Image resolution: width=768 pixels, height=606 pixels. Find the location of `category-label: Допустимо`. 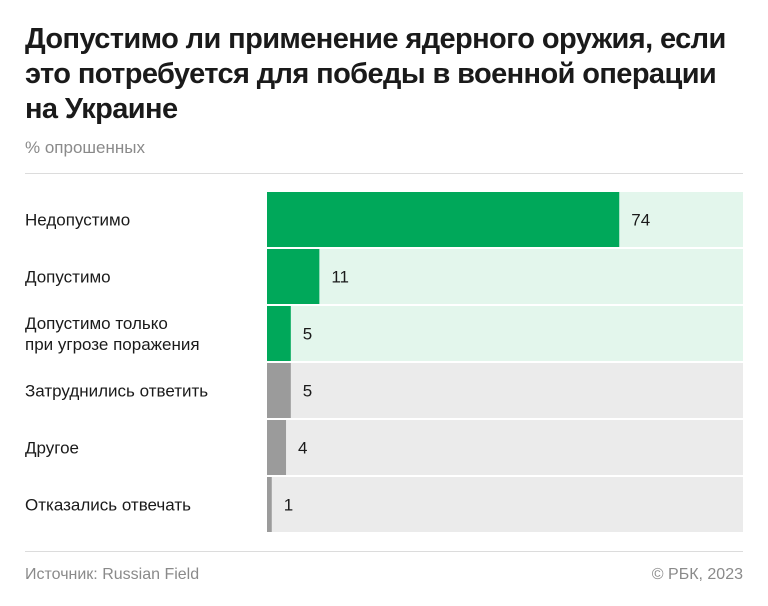

category-label: Допустимо is located at coordinates (68, 277).